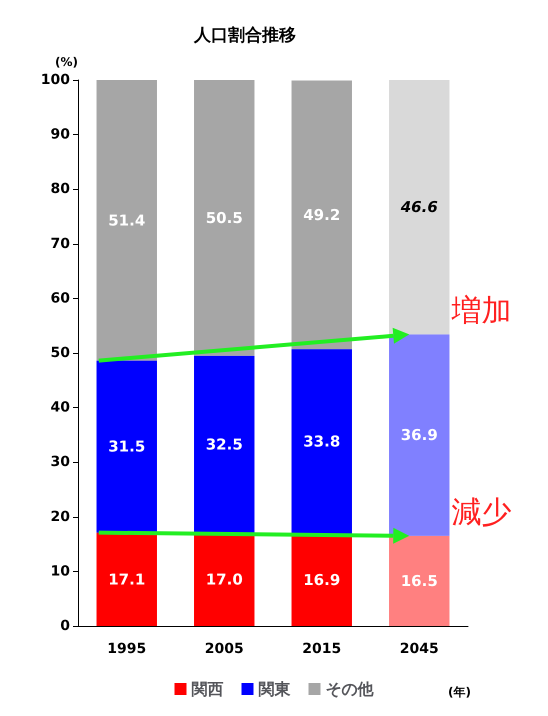  Describe the element at coordinates (60, 298) in the screenshot. I see `y-tick-label: 60` at that location.